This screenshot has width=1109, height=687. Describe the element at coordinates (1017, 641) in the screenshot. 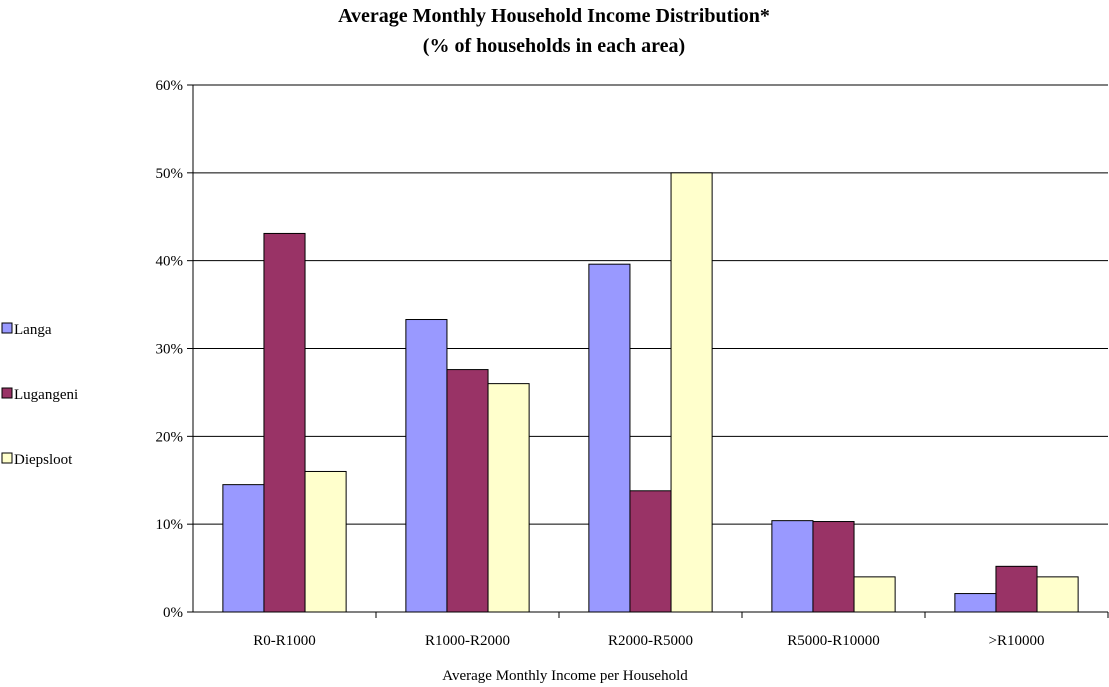

I see `x-tick-label: >R10000` at that location.